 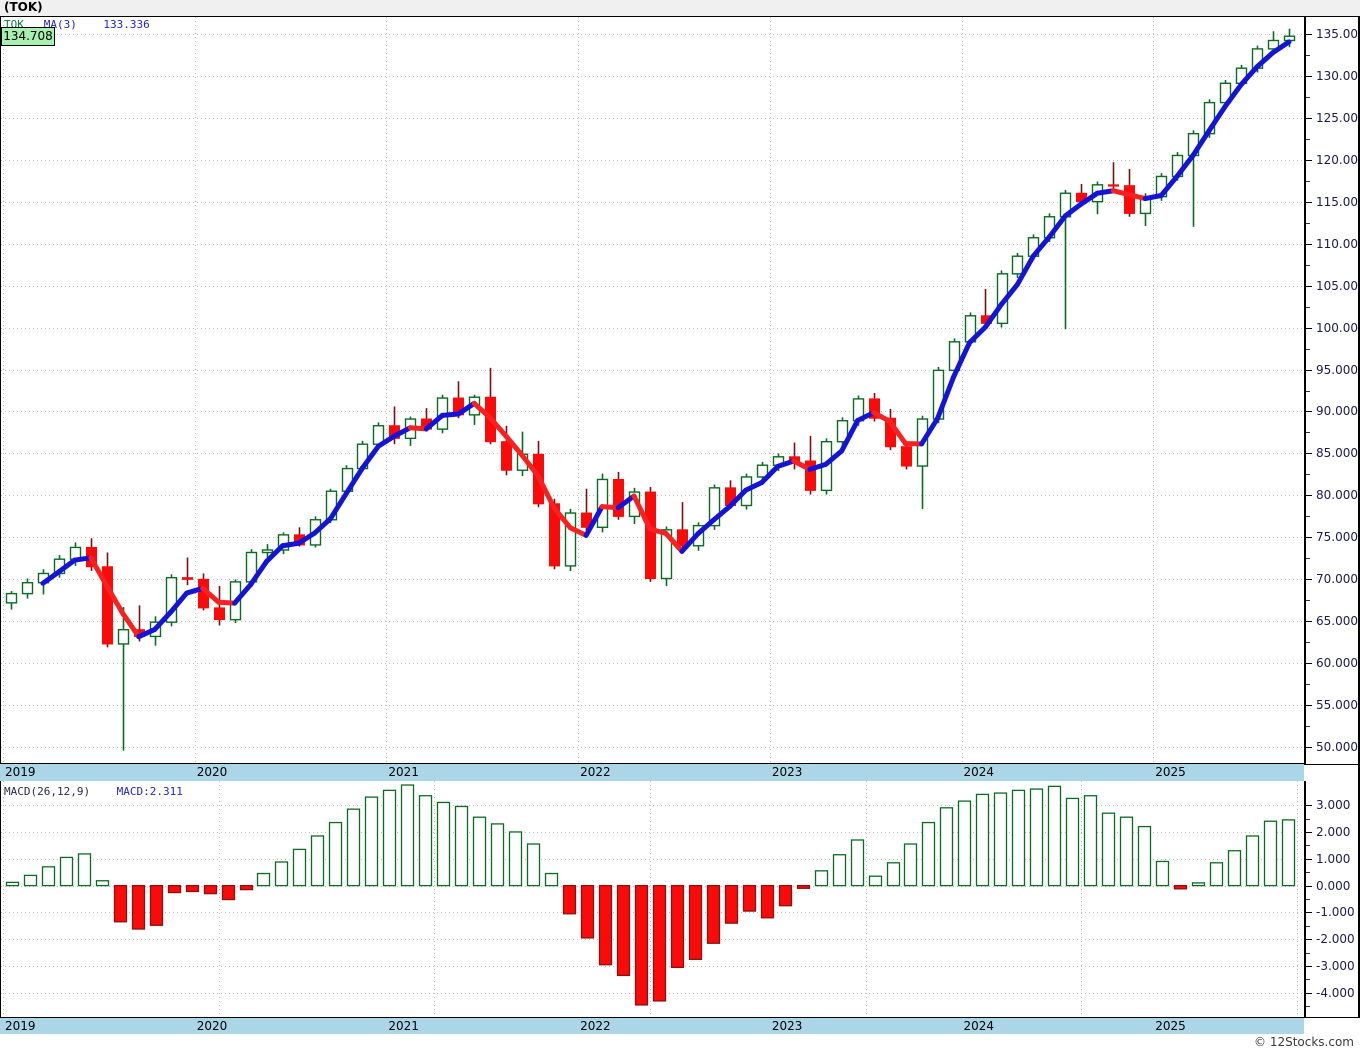 I want to click on title-bar: (TOK), so click(x=680, y=8).